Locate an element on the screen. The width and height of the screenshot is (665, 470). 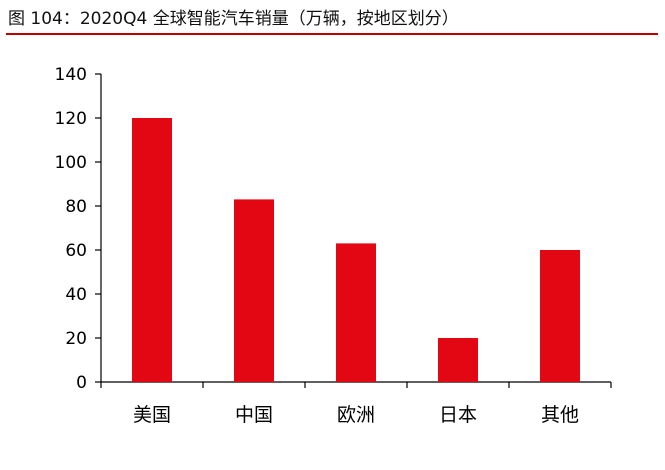
y-tick-label: 20 is located at coordinates (76, 339).